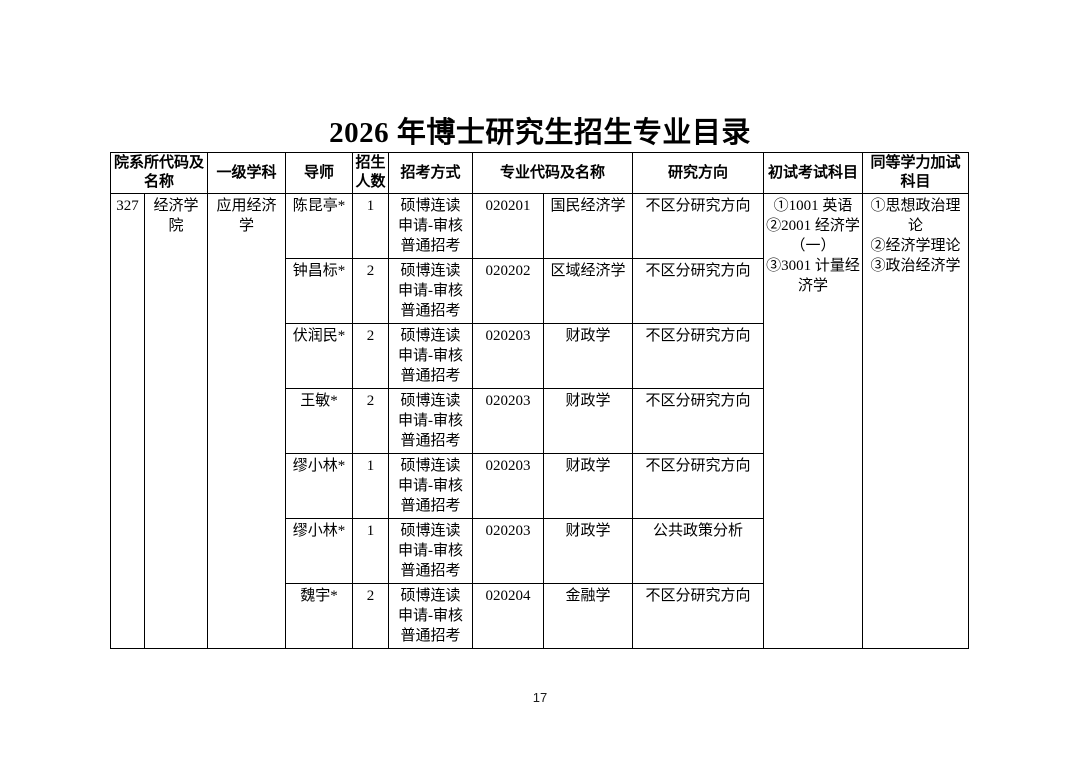 The image size is (1080, 765). What do you see at coordinates (588, 616) in the screenshot?
I see `major-name-cell: 金融学` at bounding box center [588, 616].